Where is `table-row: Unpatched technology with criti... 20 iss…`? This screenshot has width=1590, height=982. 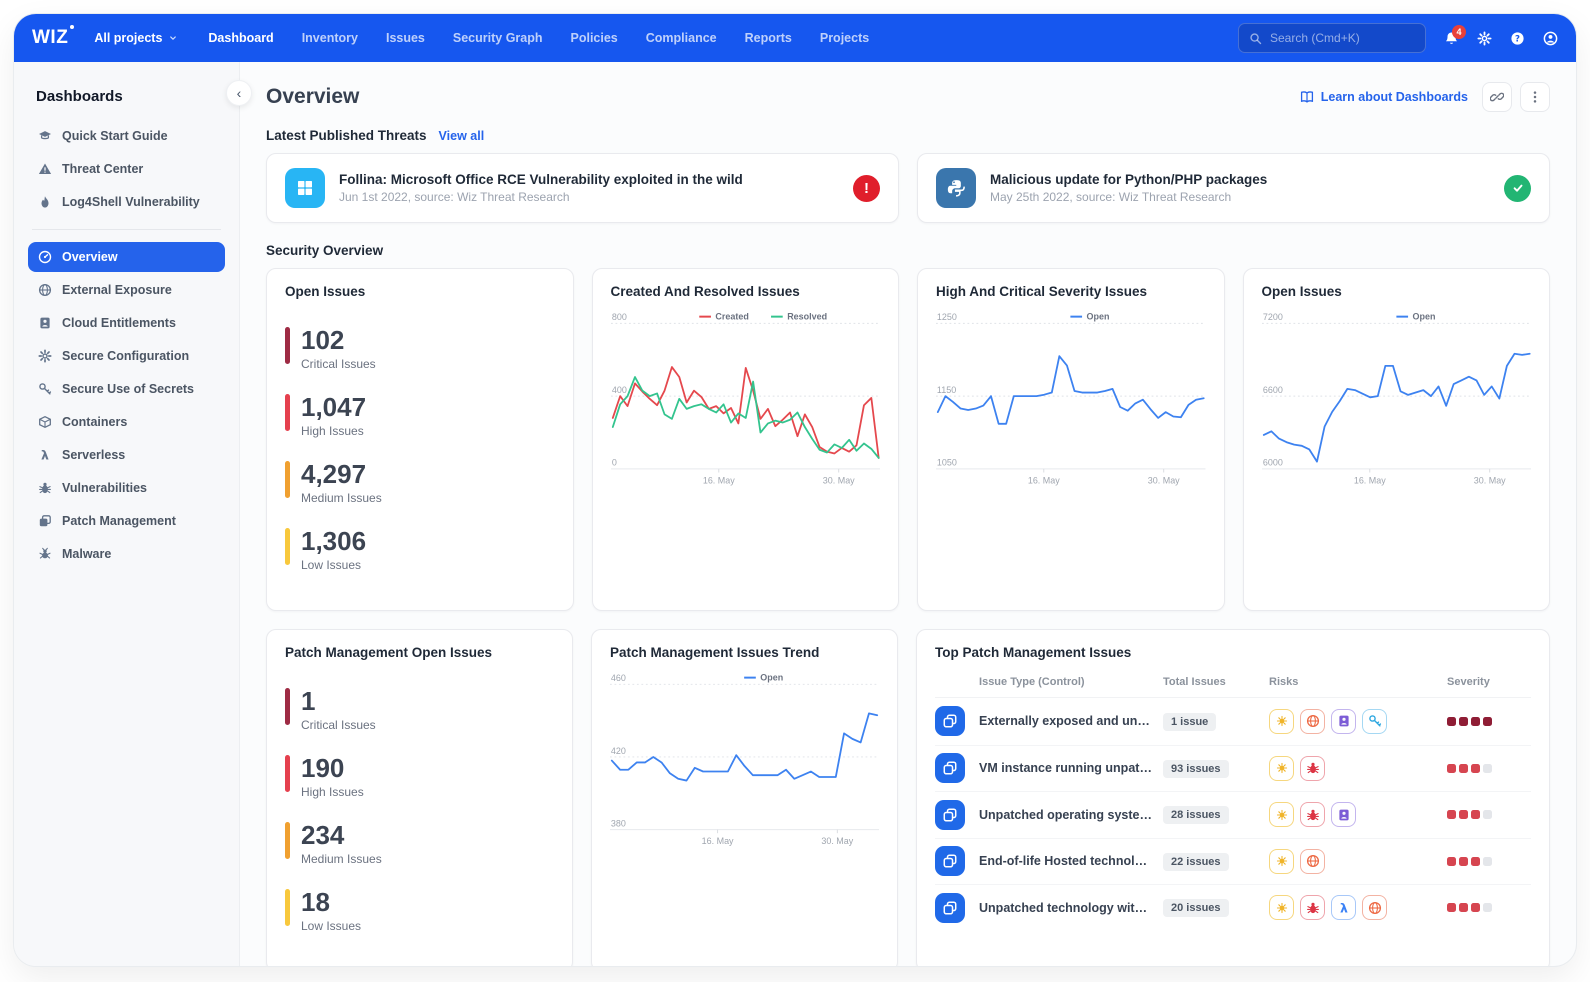
table-row: Unpatched technology with criti... 20 iss… is located at coordinates (1233, 907).